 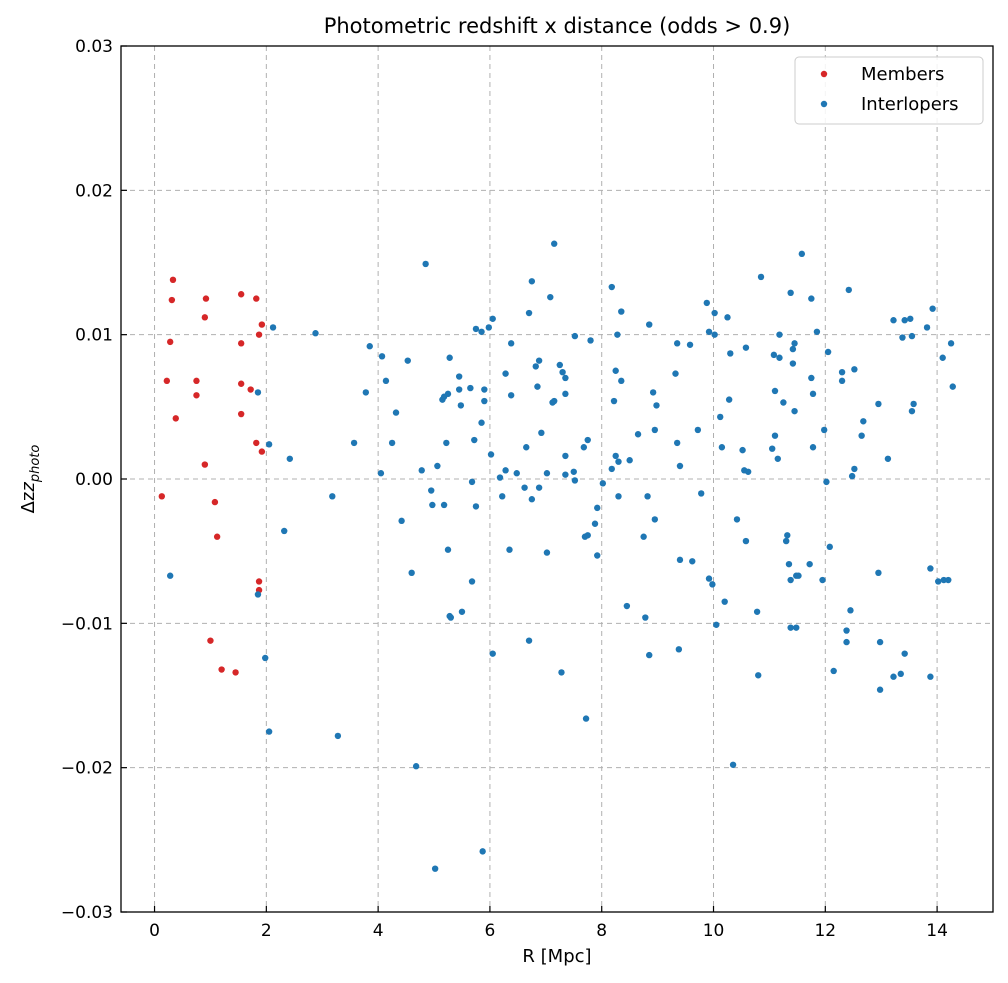 What do you see at coordinates (94, 480) in the screenshot?
I see `y-tick-label: 0.00` at bounding box center [94, 480].